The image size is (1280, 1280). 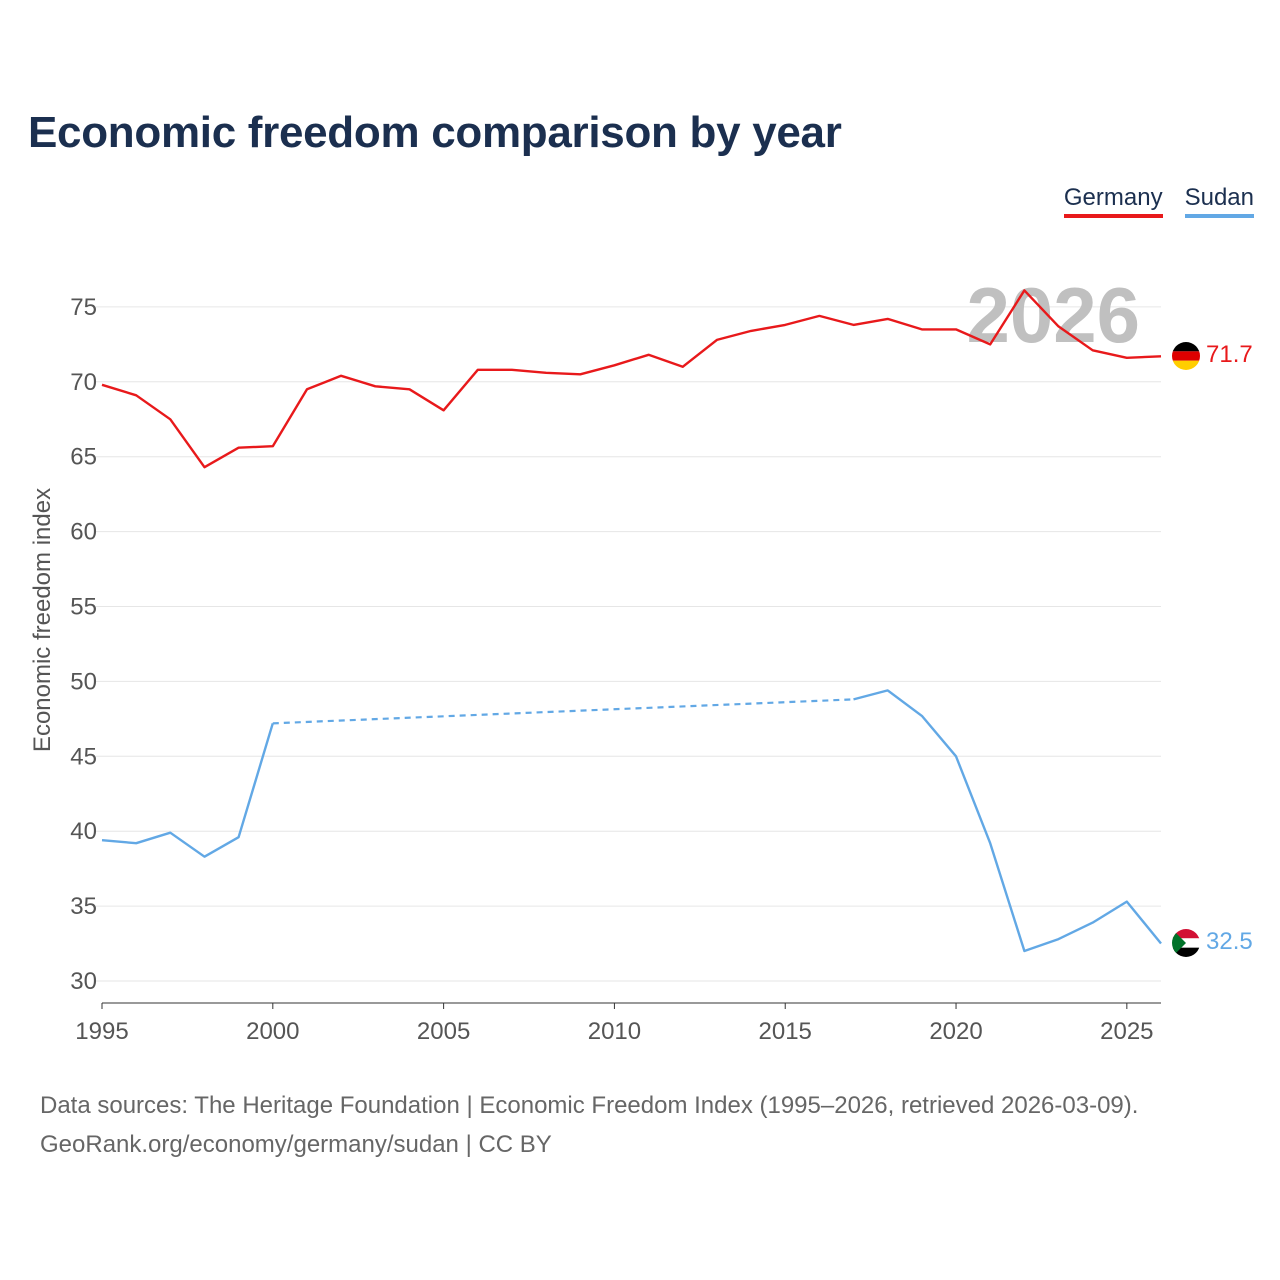 What do you see at coordinates (83, 906) in the screenshot?
I see `y-tick-label: 35` at bounding box center [83, 906].